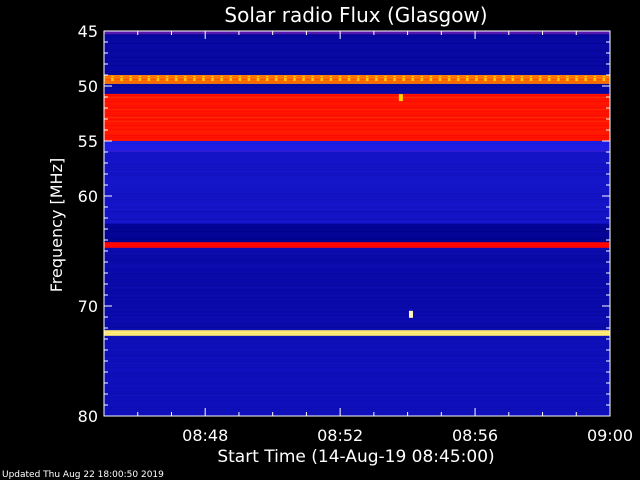 Image resolution: width=640 pixels, height=480 pixels. Describe the element at coordinates (88, 196) in the screenshot. I see `y-tick-label: 60` at that location.